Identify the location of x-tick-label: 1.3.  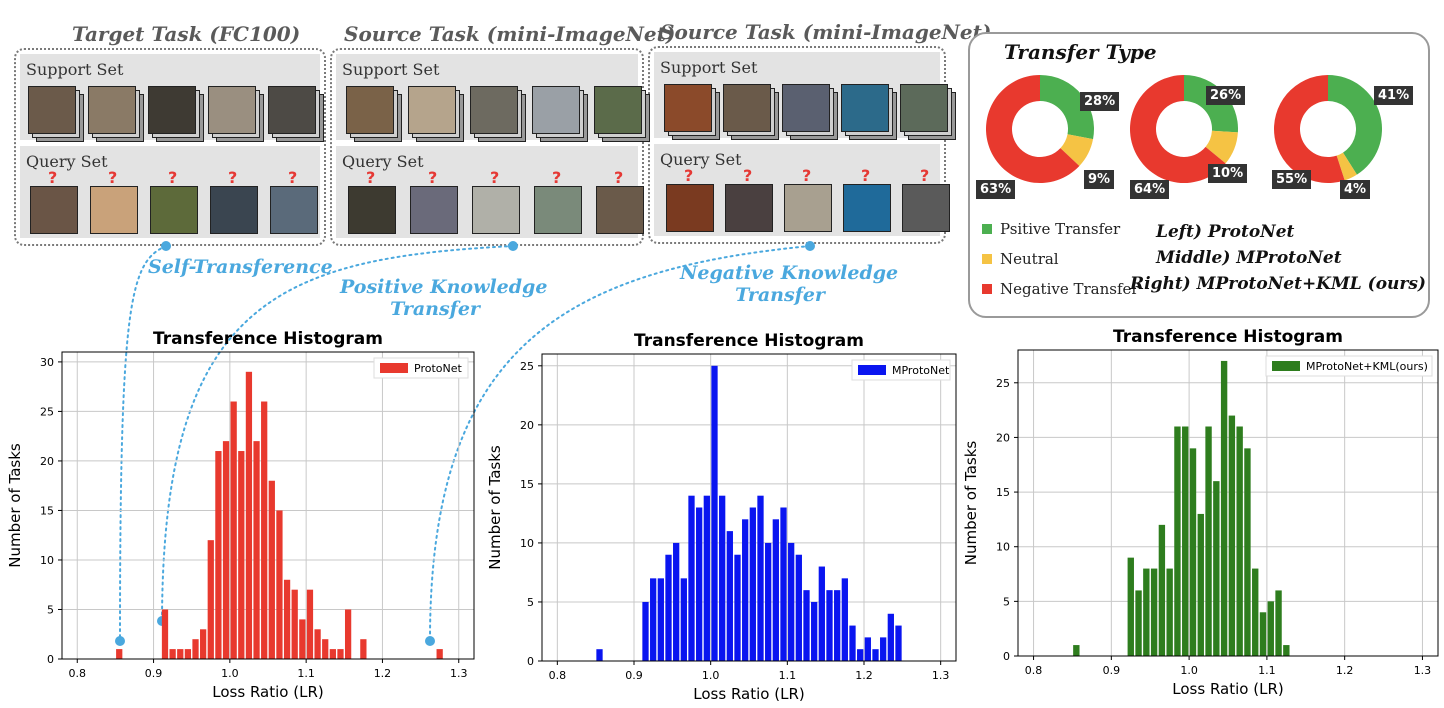
(459, 673).